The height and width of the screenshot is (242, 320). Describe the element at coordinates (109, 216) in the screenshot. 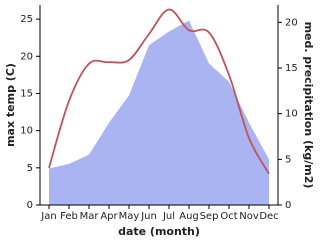

I see `x-tick-label: Apr` at that location.